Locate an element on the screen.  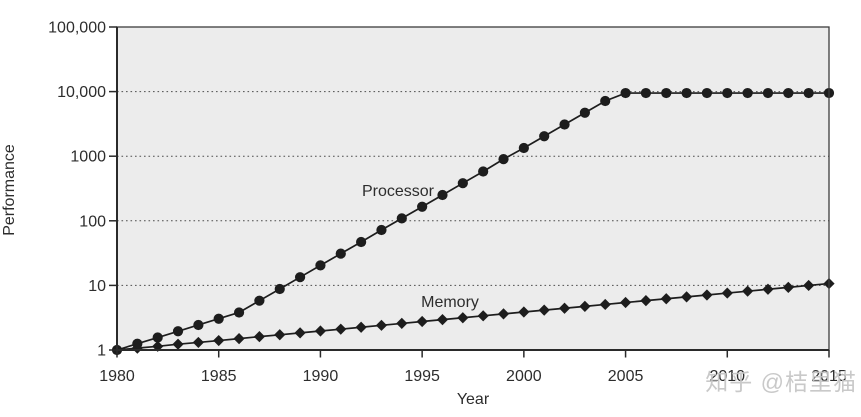
y-tick-label: 10 is located at coordinates (97, 286).